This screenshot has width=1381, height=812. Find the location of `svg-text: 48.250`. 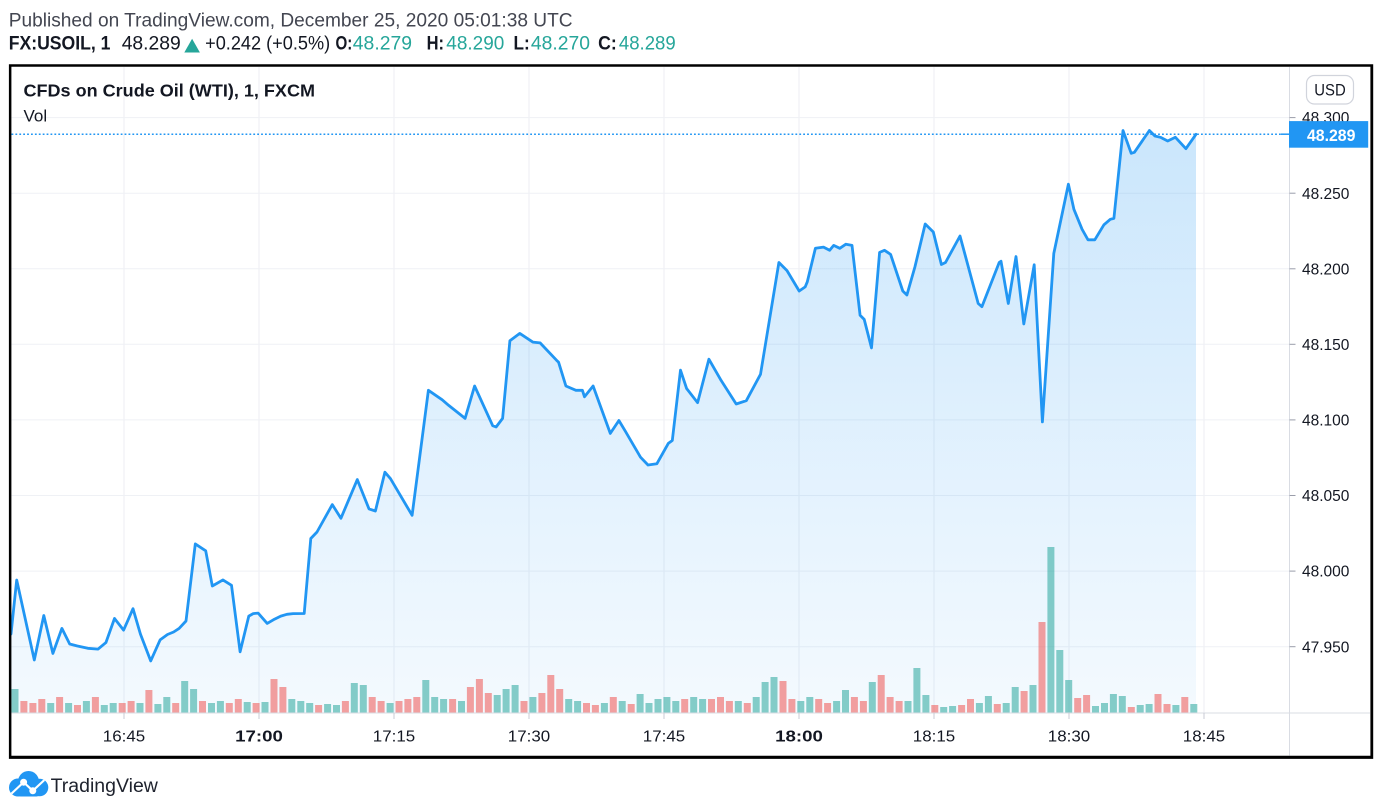

svg-text: 48.250 is located at coordinates (1326, 194).